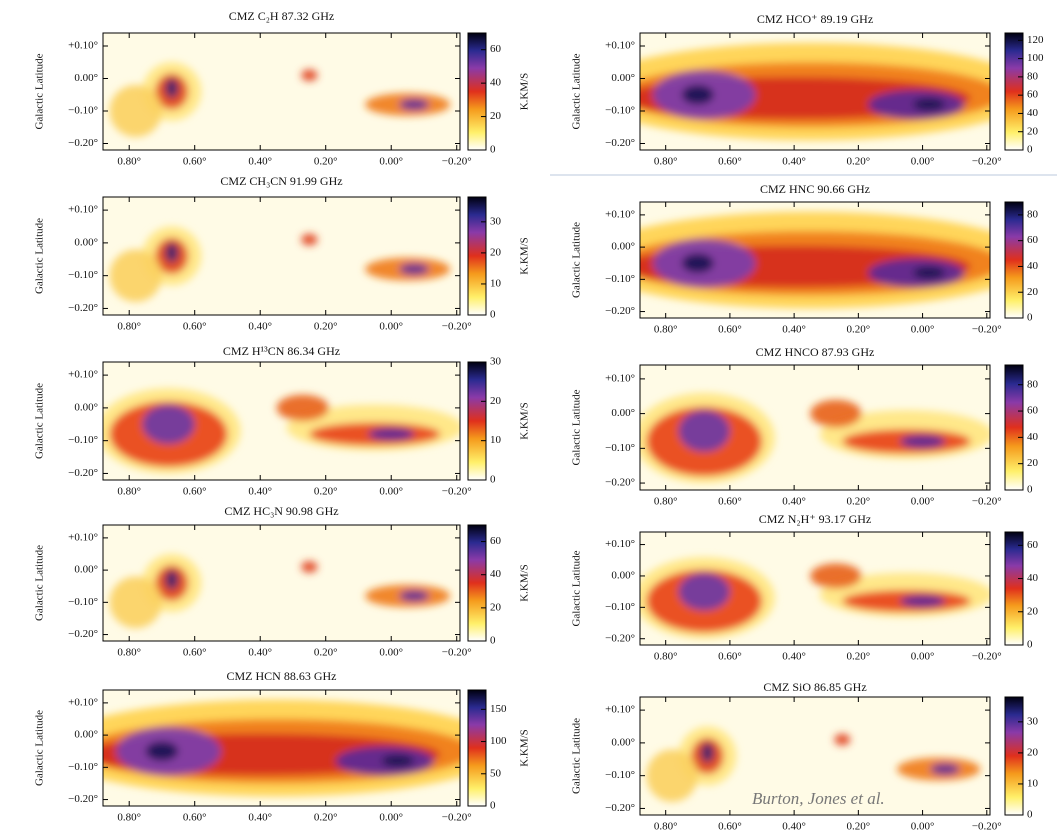  What do you see at coordinates (498, 741) in the screenshot?
I see `colorbar-tick-label: 100` at bounding box center [498, 741].